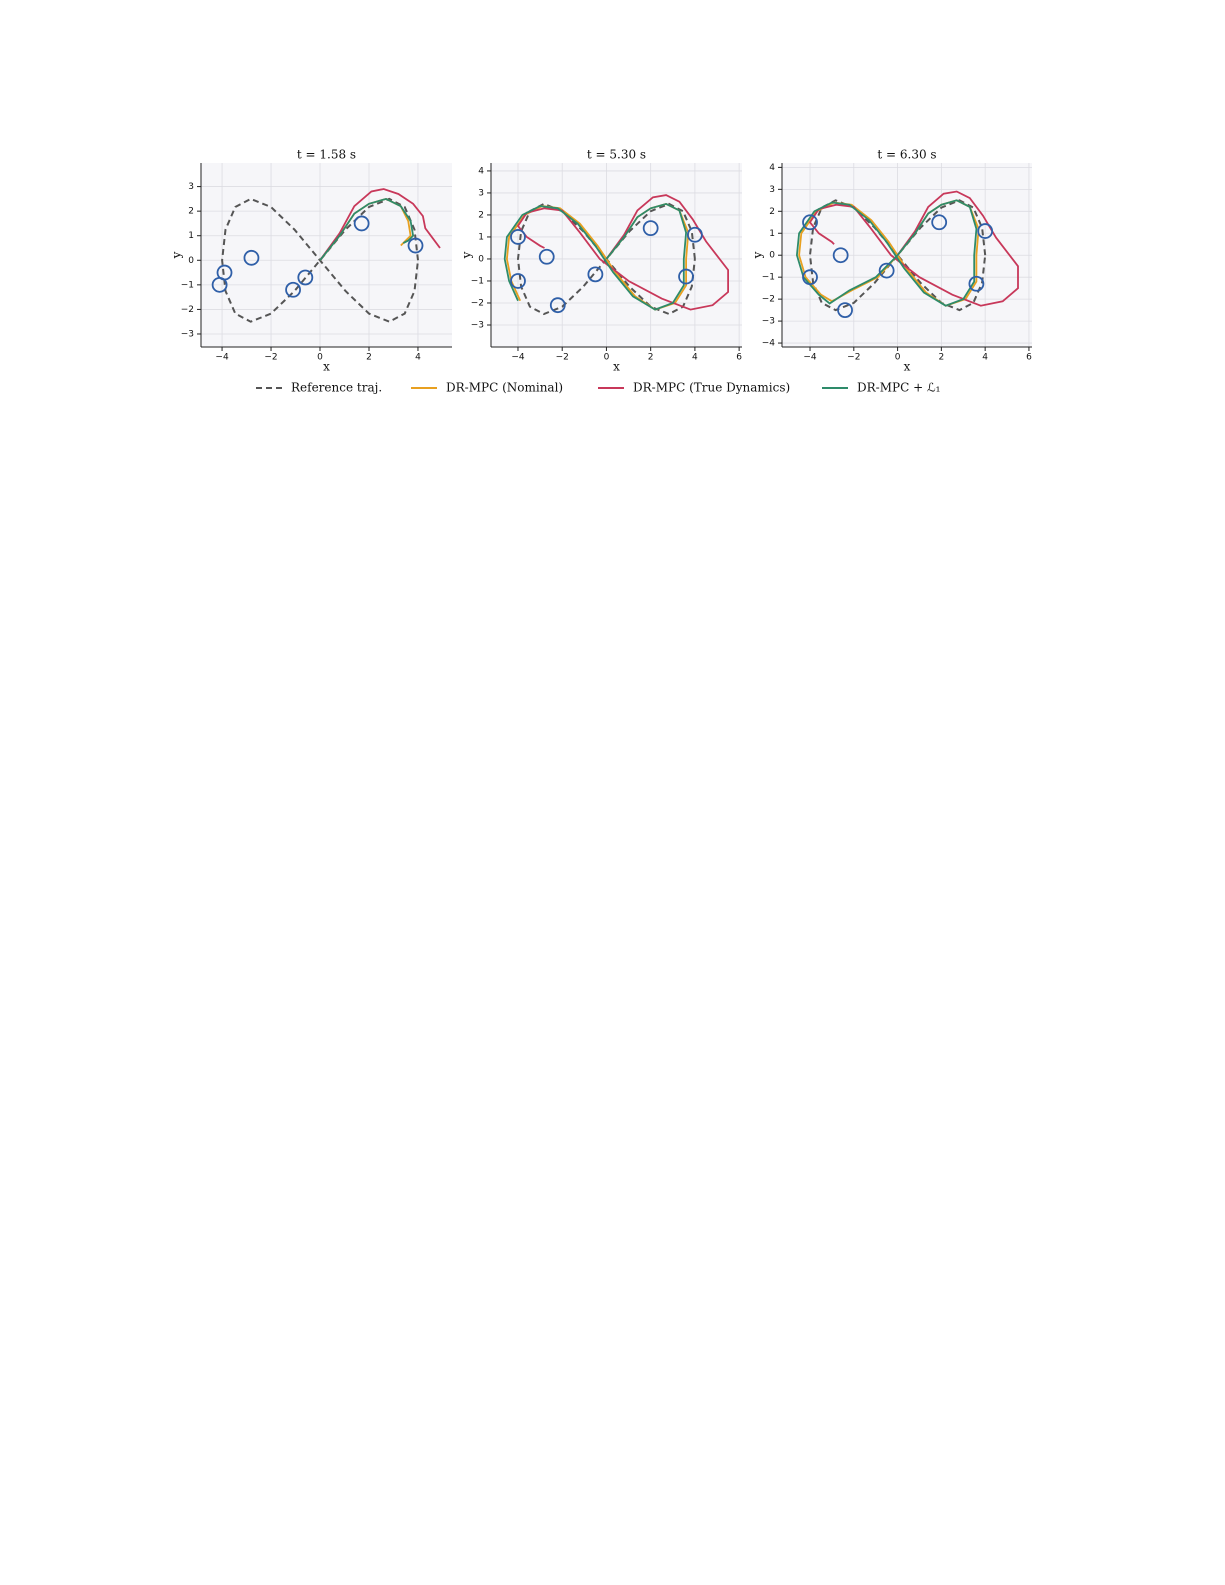  Describe the element at coordinates (616, 155) in the screenshot. I see `chart-title: t = 5.30 s` at that location.